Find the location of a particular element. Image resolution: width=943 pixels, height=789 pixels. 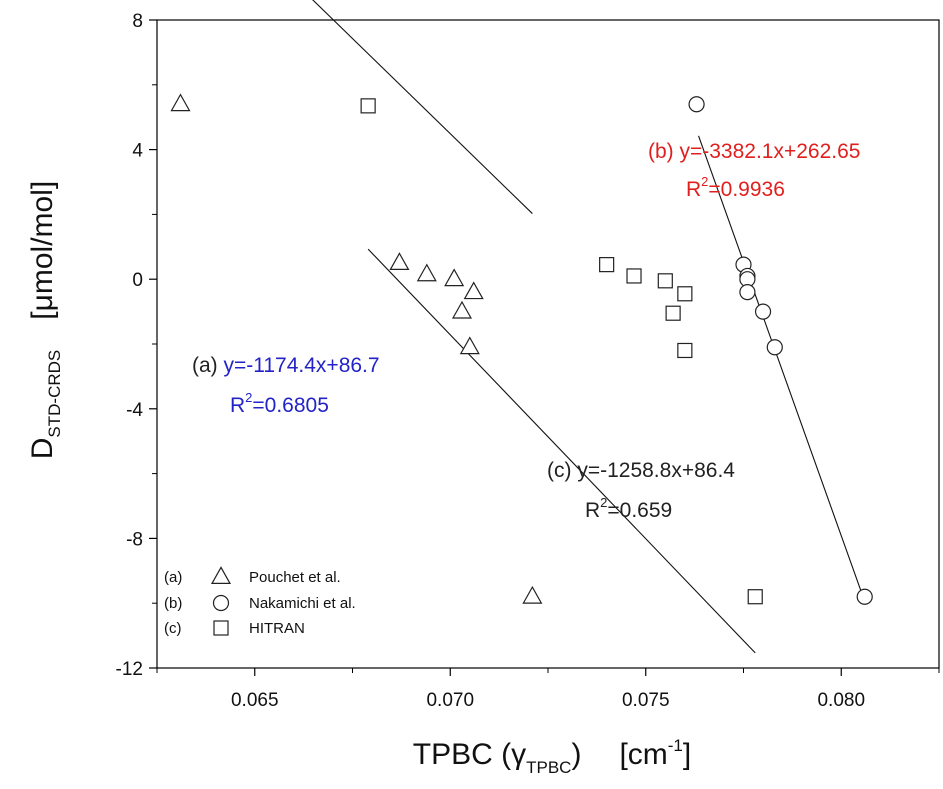

fit-prefix: (c) is located at coordinates (562, 470).